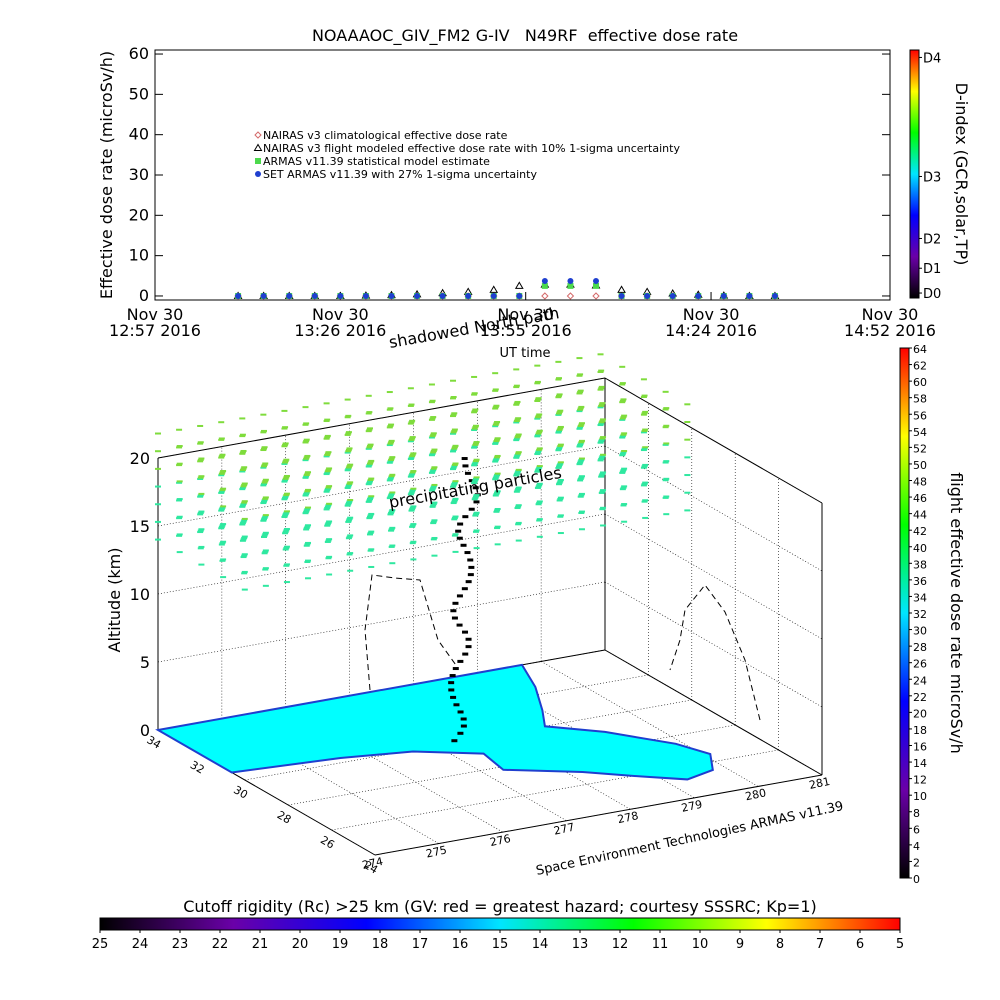 The height and width of the screenshot is (1000, 1000). I want to click on colorbar-tick-label: 56, so click(920, 415).